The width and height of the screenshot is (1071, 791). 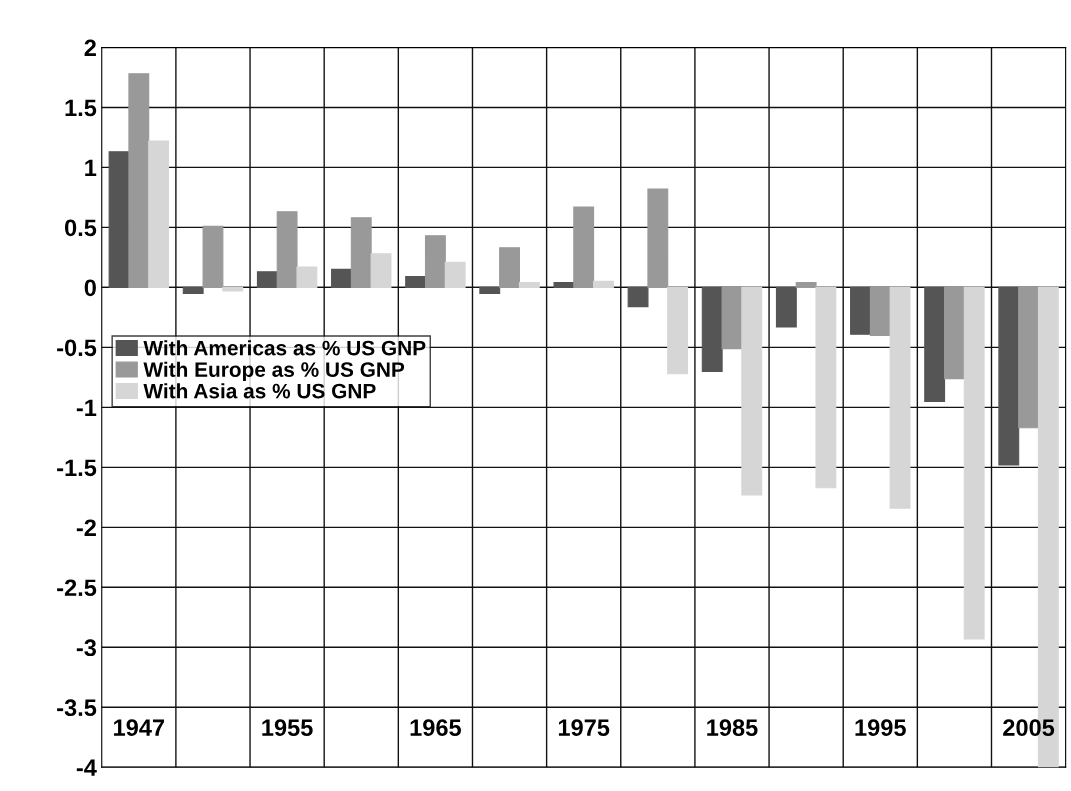 I want to click on y-tick-label: -3, so click(x=86, y=648).